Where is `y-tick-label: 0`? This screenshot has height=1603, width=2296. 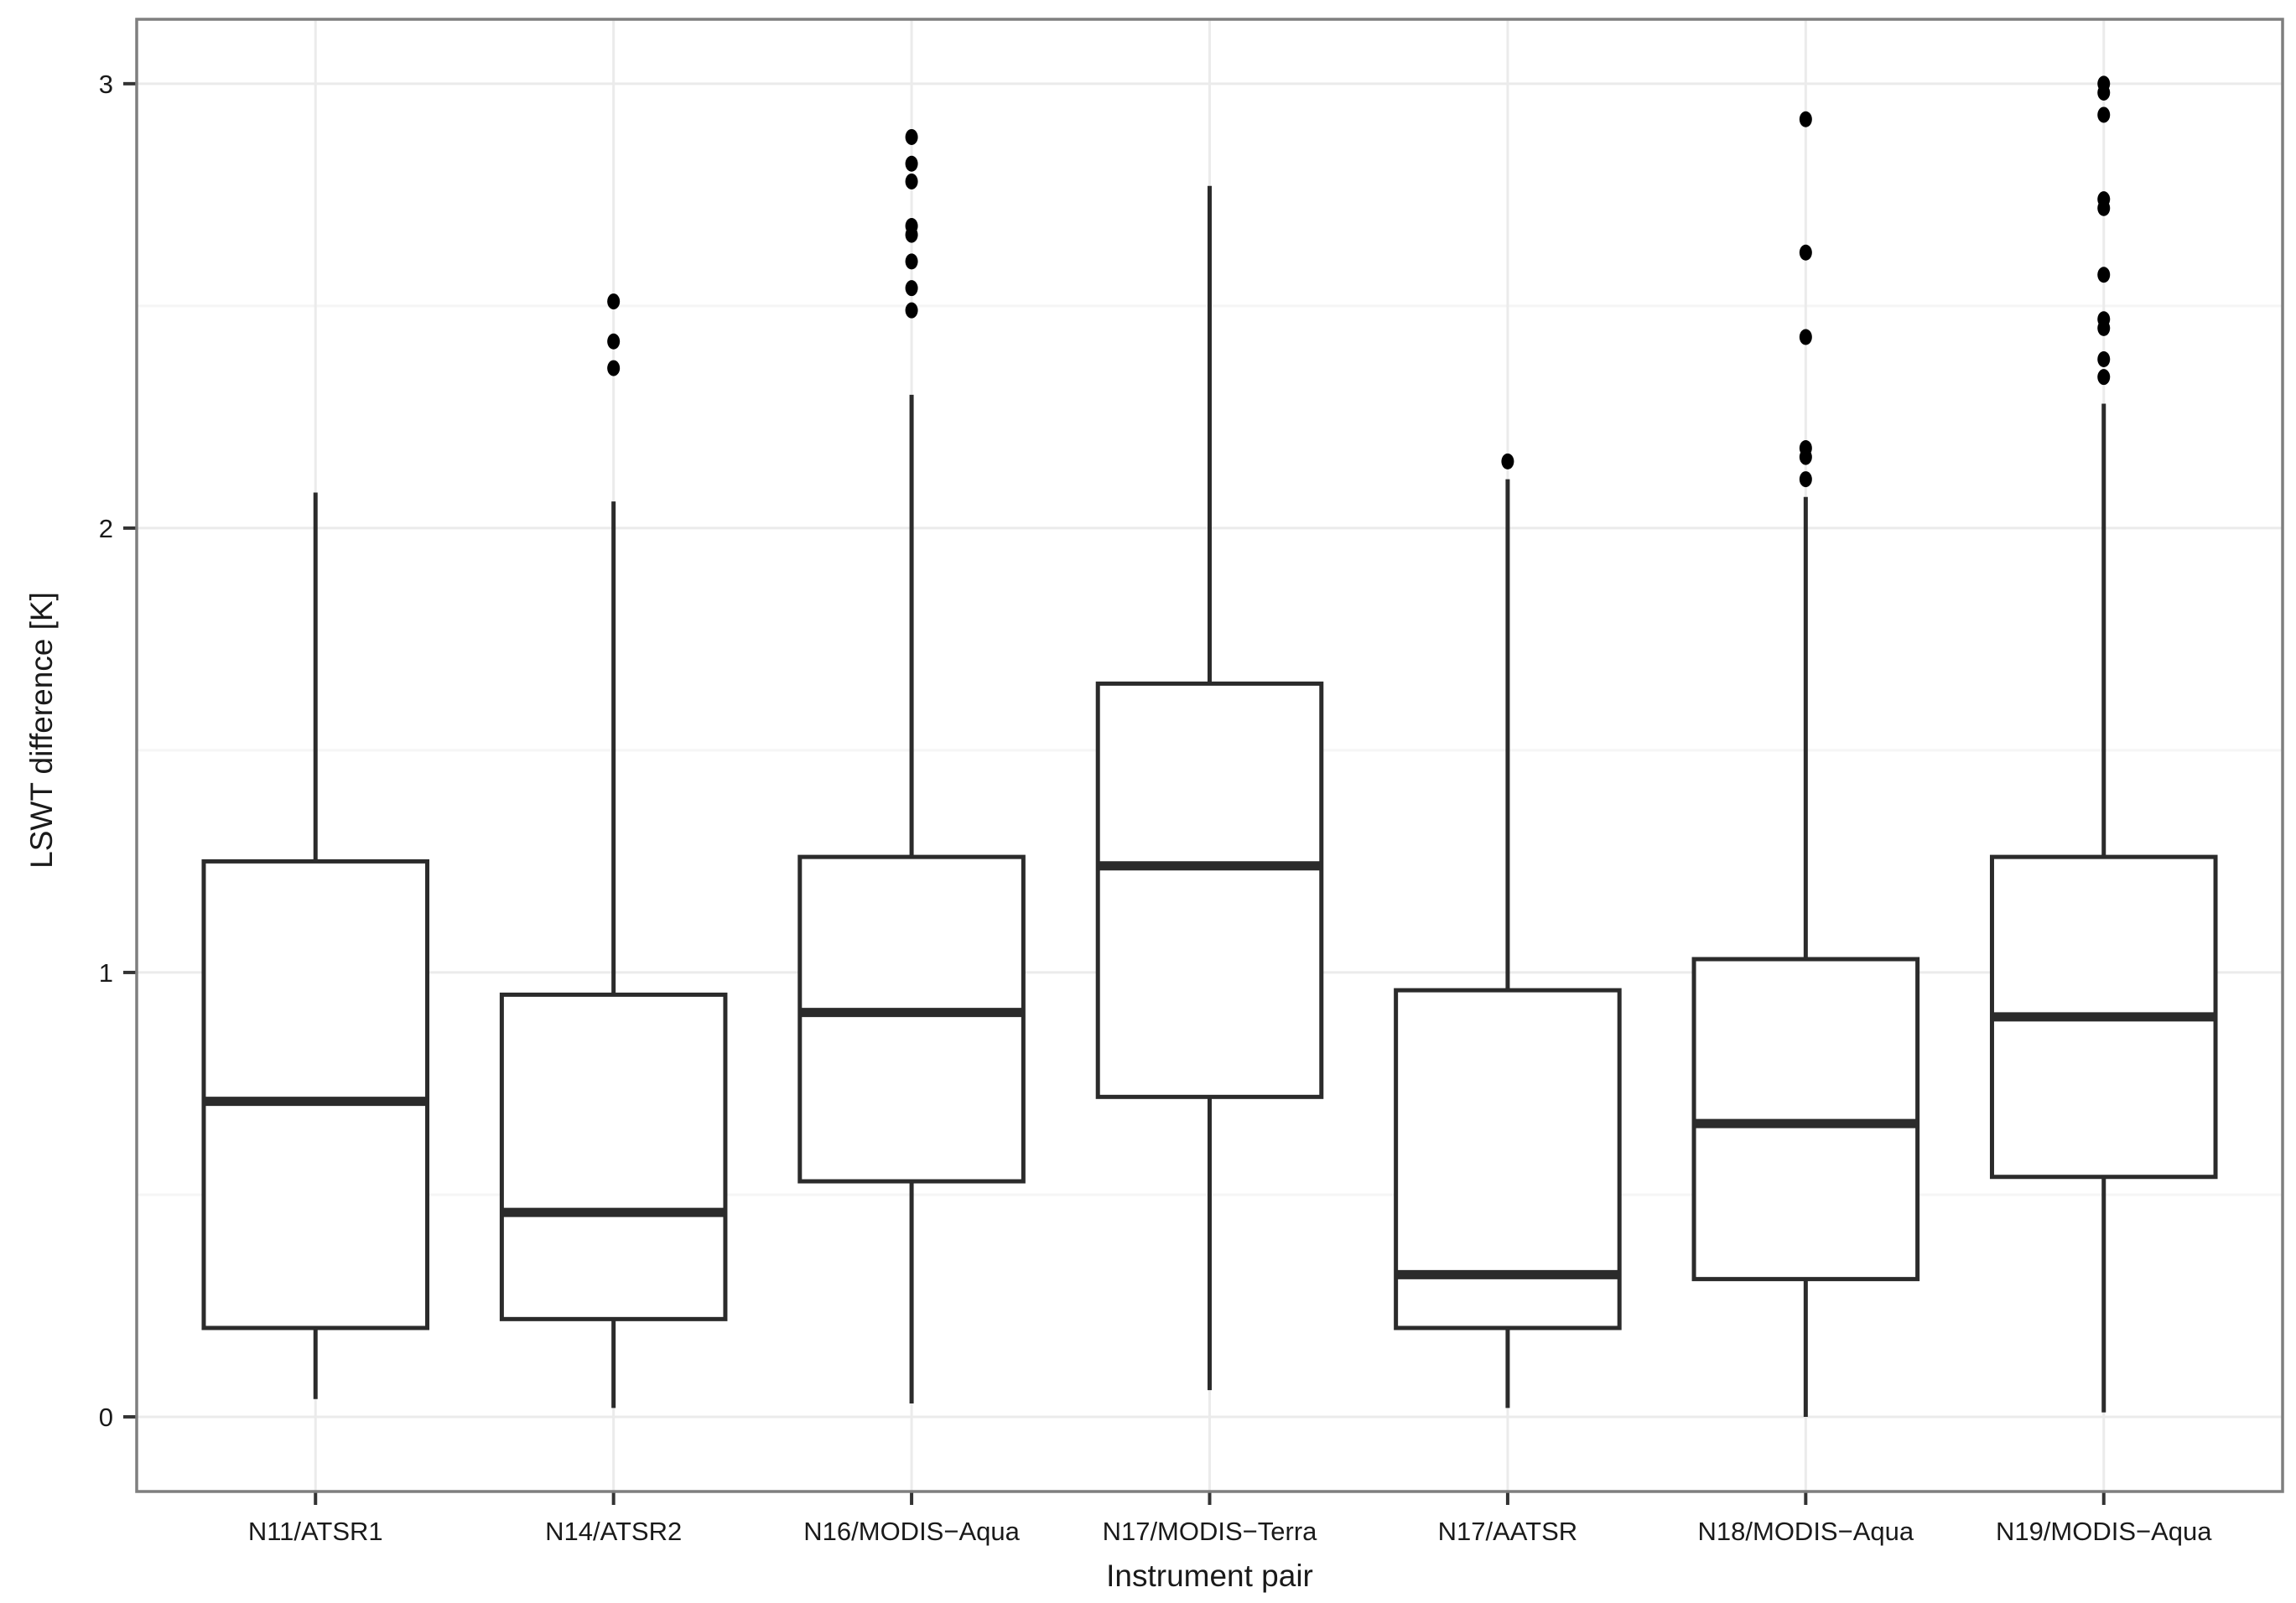
y-tick-label: 0 is located at coordinates (106, 1417).